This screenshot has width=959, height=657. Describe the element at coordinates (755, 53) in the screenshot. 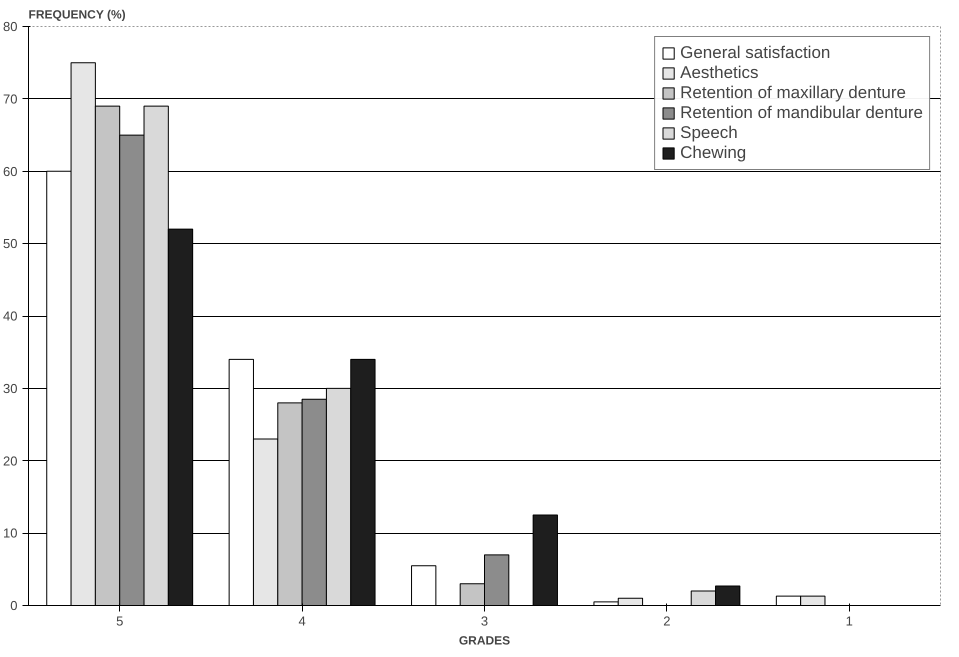

I see `legend-label: General satisfaction` at that location.